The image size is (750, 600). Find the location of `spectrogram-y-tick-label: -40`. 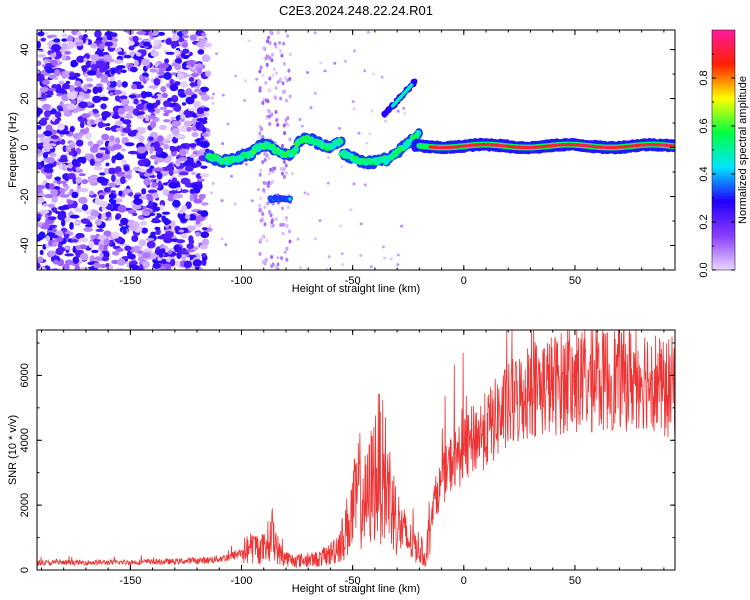

spectrogram-y-tick-label: -40 is located at coordinates (25, 246).